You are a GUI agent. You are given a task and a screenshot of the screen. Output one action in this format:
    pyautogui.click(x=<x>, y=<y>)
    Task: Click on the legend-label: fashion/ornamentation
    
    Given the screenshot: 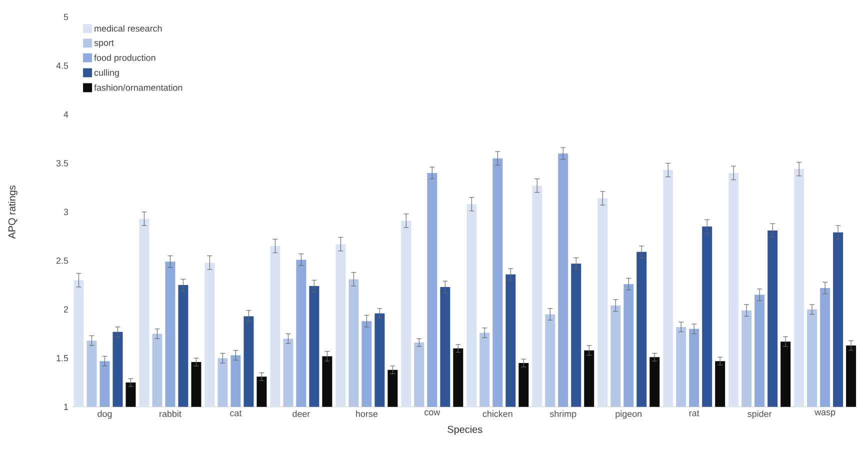 What is the action you would take?
    pyautogui.click(x=138, y=87)
    